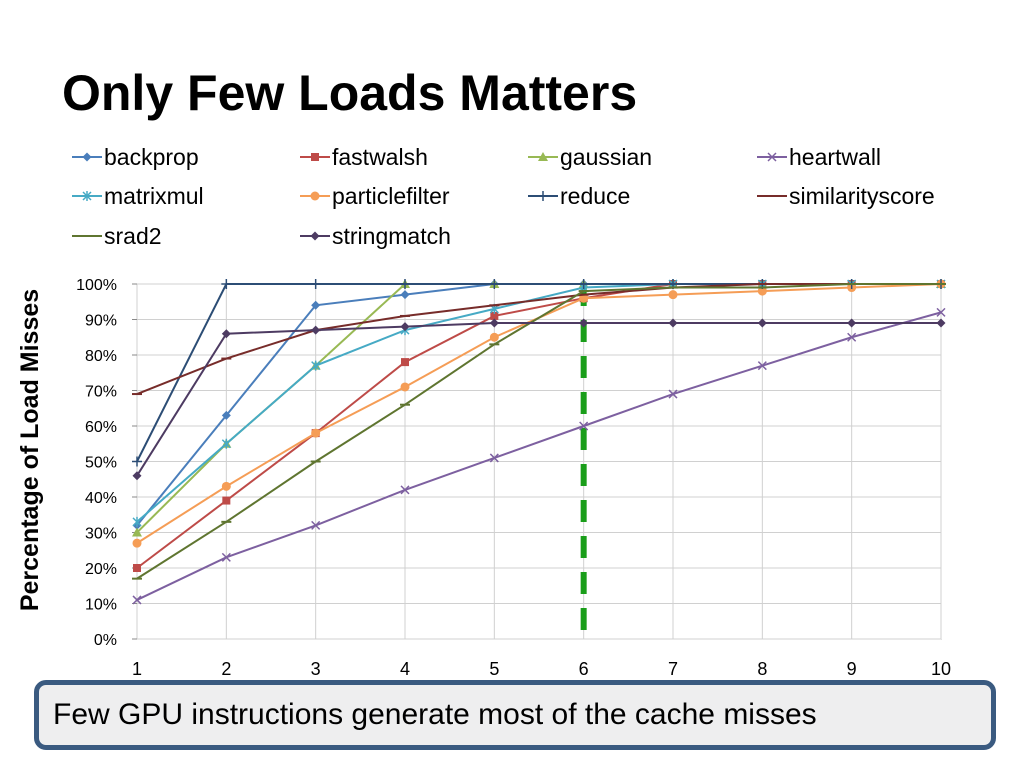 This screenshot has height=768, width=1024. What do you see at coordinates (101, 569) in the screenshot?
I see `y-tick-label: 20%` at bounding box center [101, 569].